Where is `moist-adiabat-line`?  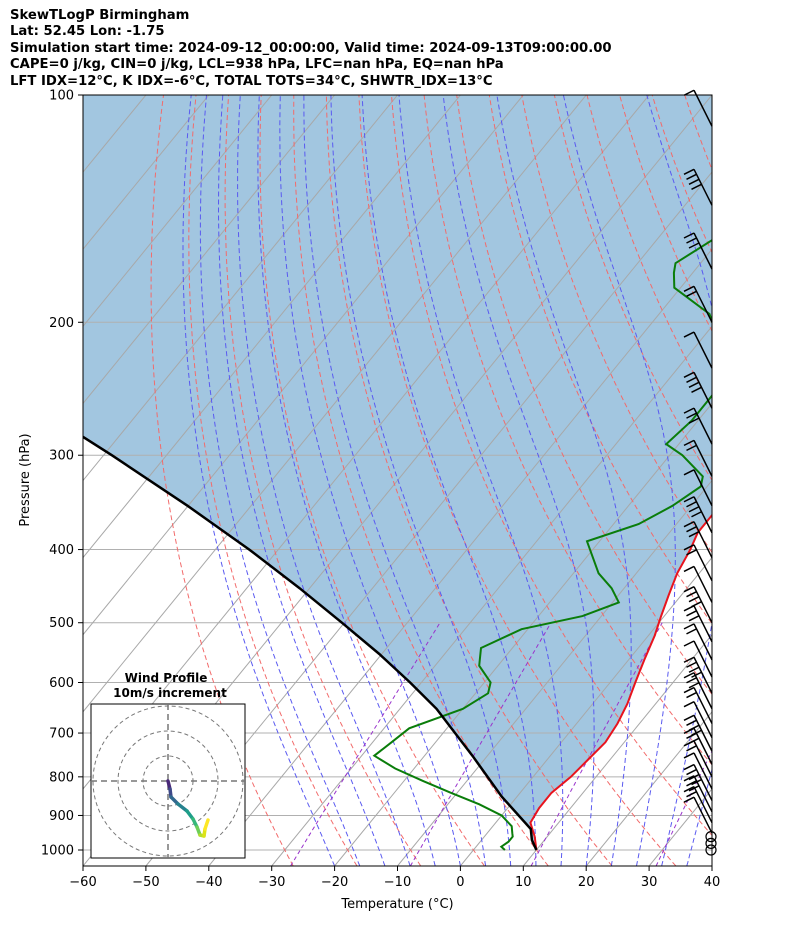
moist-adiabat-line is located at coordinates (679, 480).